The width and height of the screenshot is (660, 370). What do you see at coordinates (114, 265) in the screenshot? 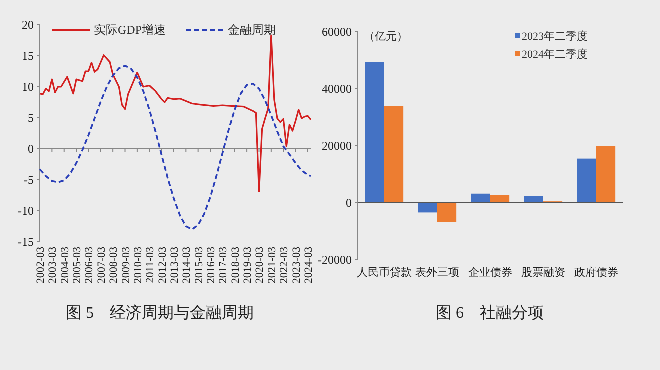
I see `x-tick-label: 2008-03` at bounding box center [114, 265].